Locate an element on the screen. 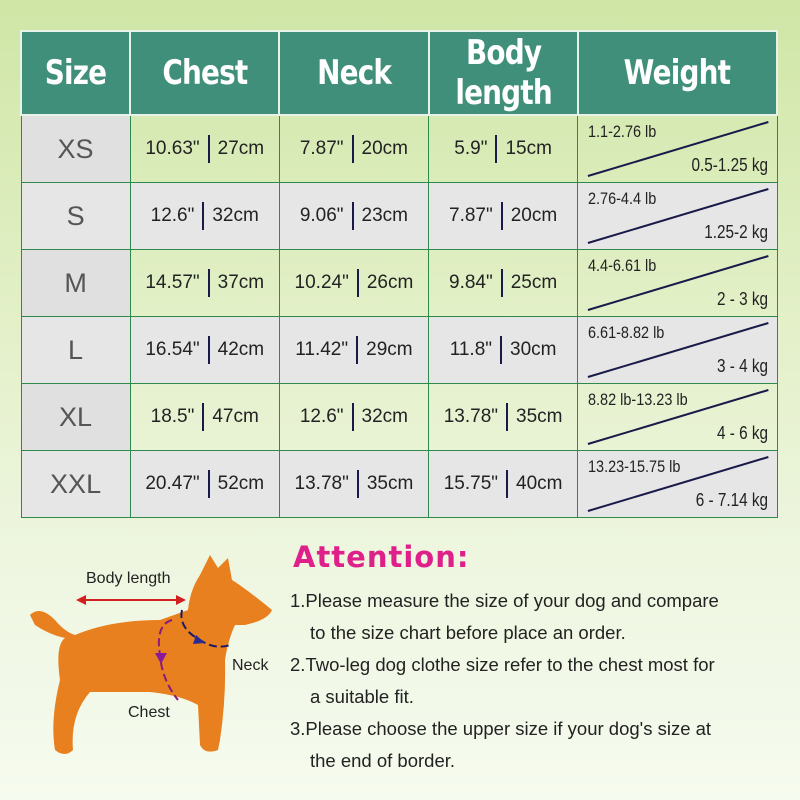  neck-cm: 29cm is located at coordinates (389, 349).